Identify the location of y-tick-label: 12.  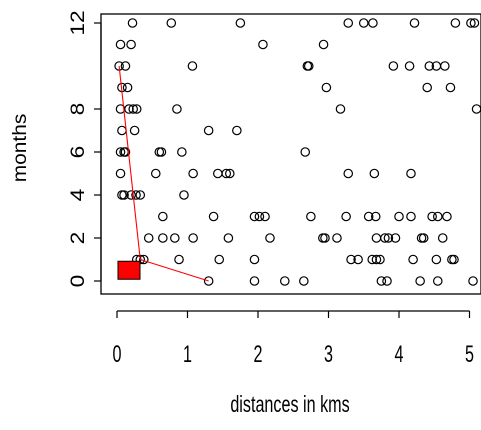
(78, 22).